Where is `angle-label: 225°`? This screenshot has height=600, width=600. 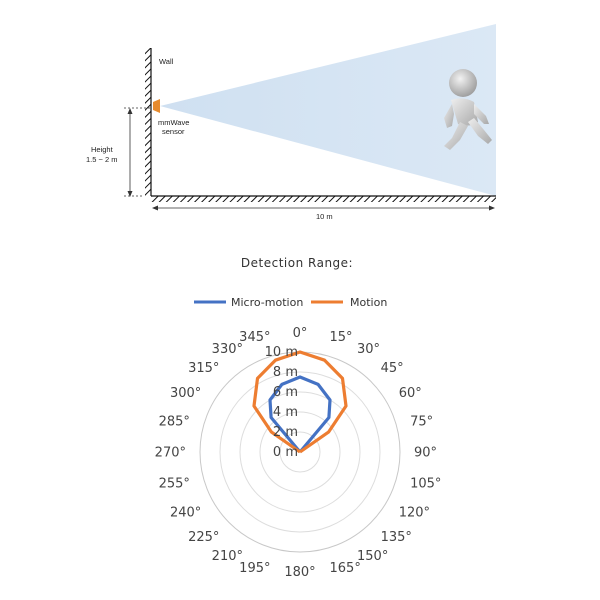
angle-label: 225° is located at coordinates (203, 537).